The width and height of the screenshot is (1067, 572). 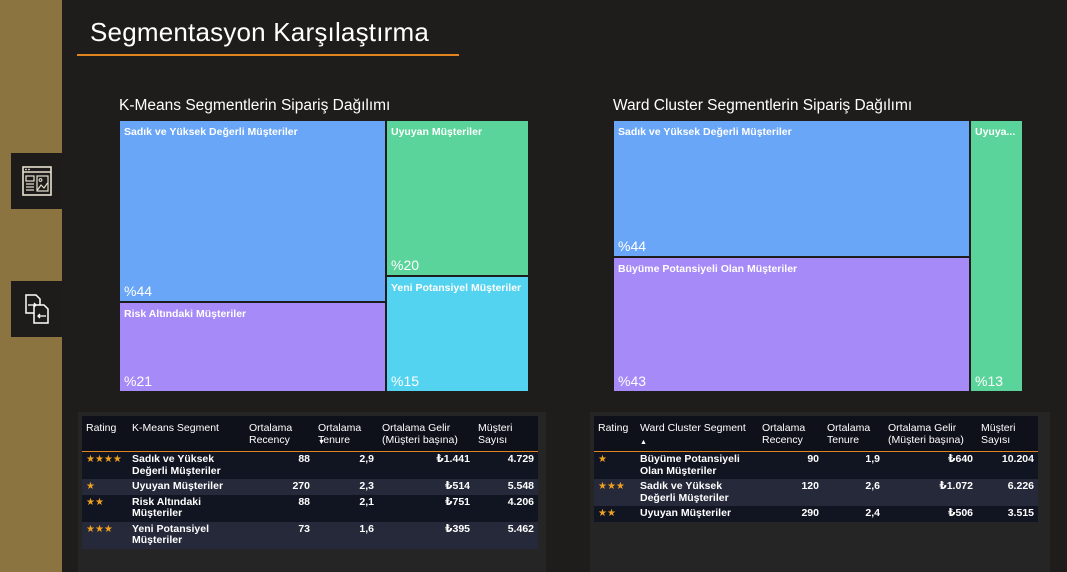 What do you see at coordinates (255, 105) in the screenshot?
I see `kmeans-treemap-title: K-Means Segmentlerin Sipariş Dağılımı` at bounding box center [255, 105].